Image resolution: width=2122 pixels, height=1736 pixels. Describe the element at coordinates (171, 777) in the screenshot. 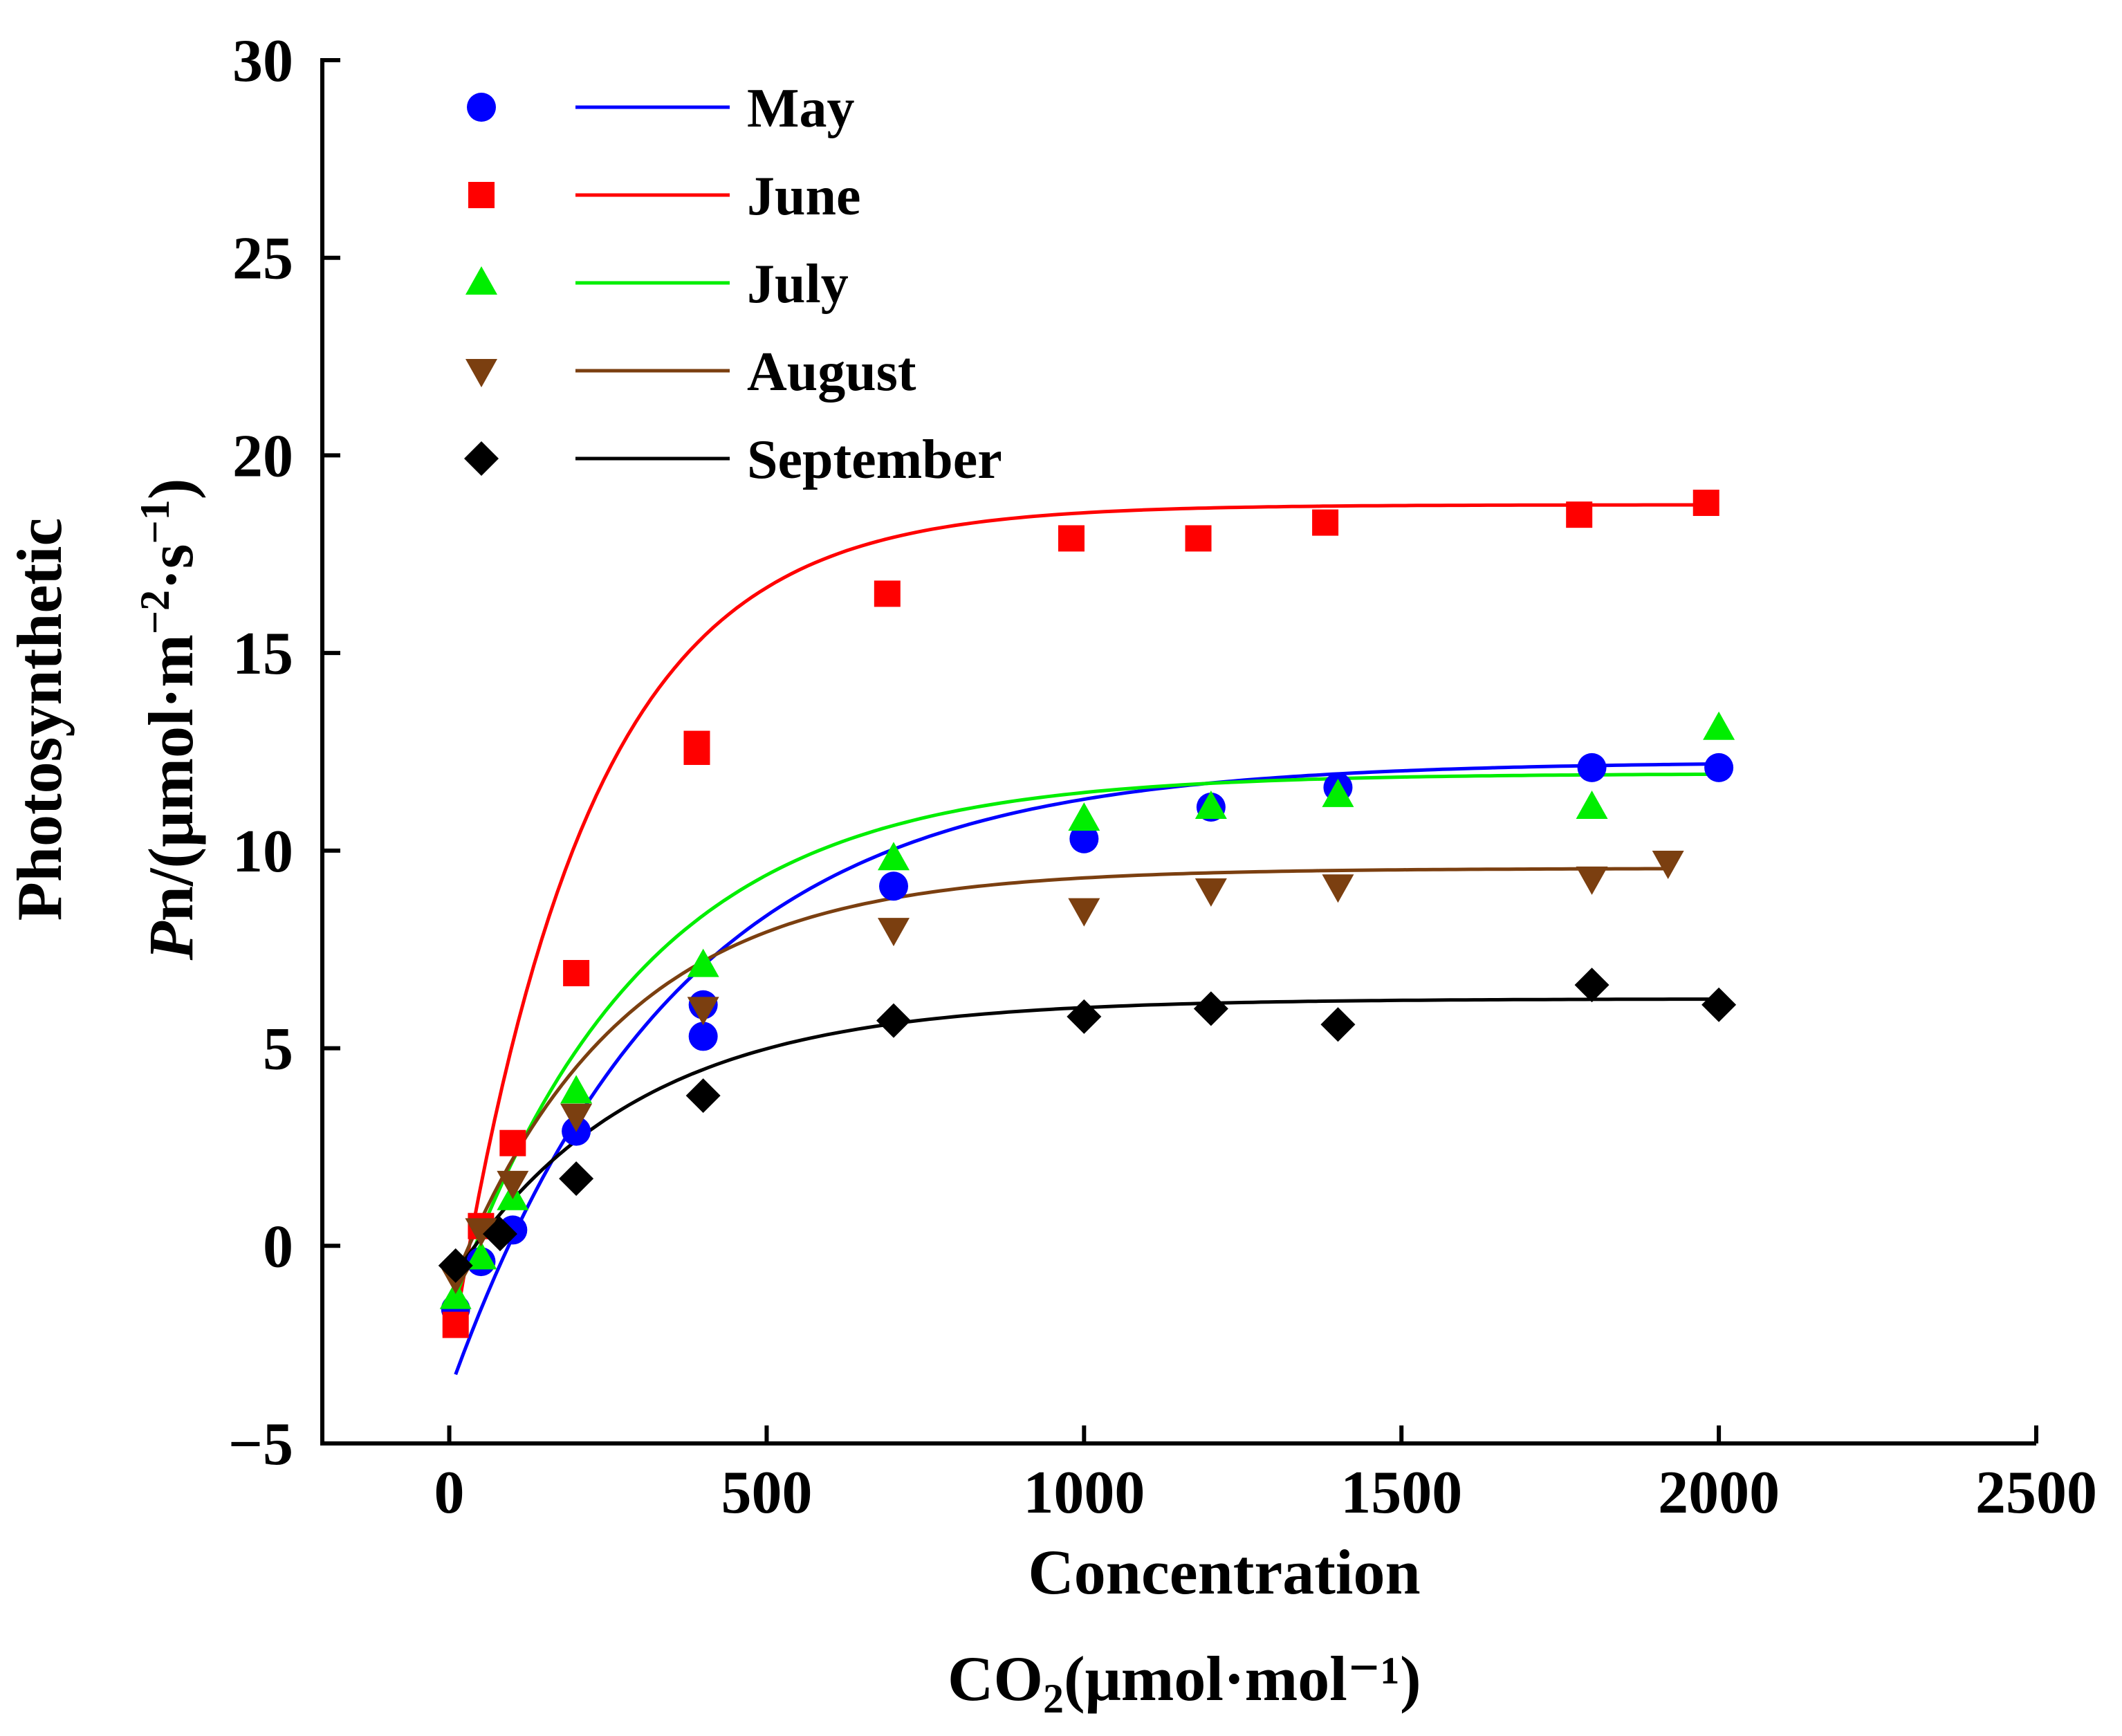

I see `y-axis-units-mid: n/(μmol·m` at that location.